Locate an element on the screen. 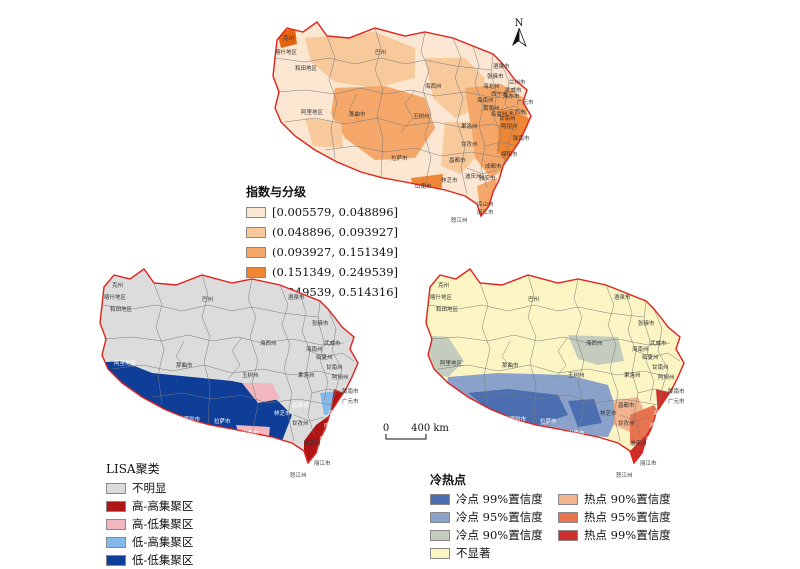  legend-item: 不明显 is located at coordinates (149, 488).